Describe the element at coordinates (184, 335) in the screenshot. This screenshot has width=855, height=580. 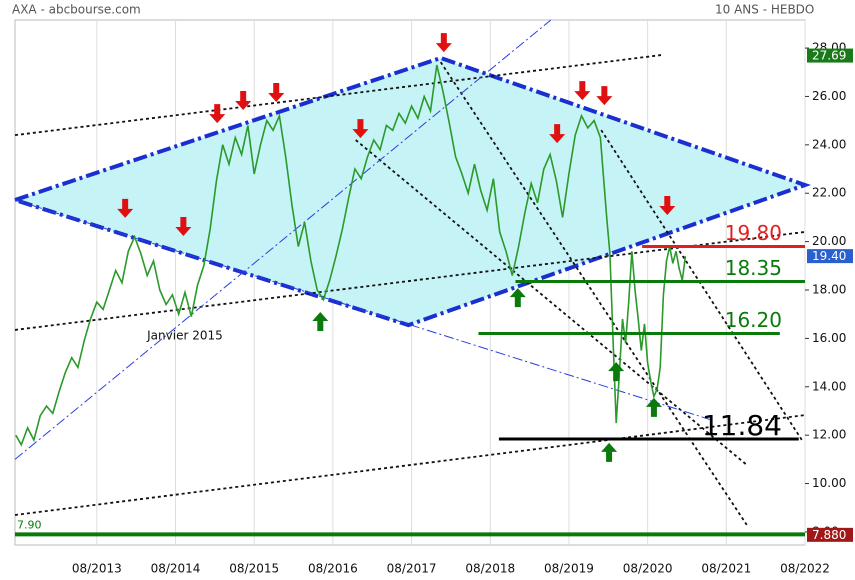
I see `annotation: Janvier 2015` at that location.